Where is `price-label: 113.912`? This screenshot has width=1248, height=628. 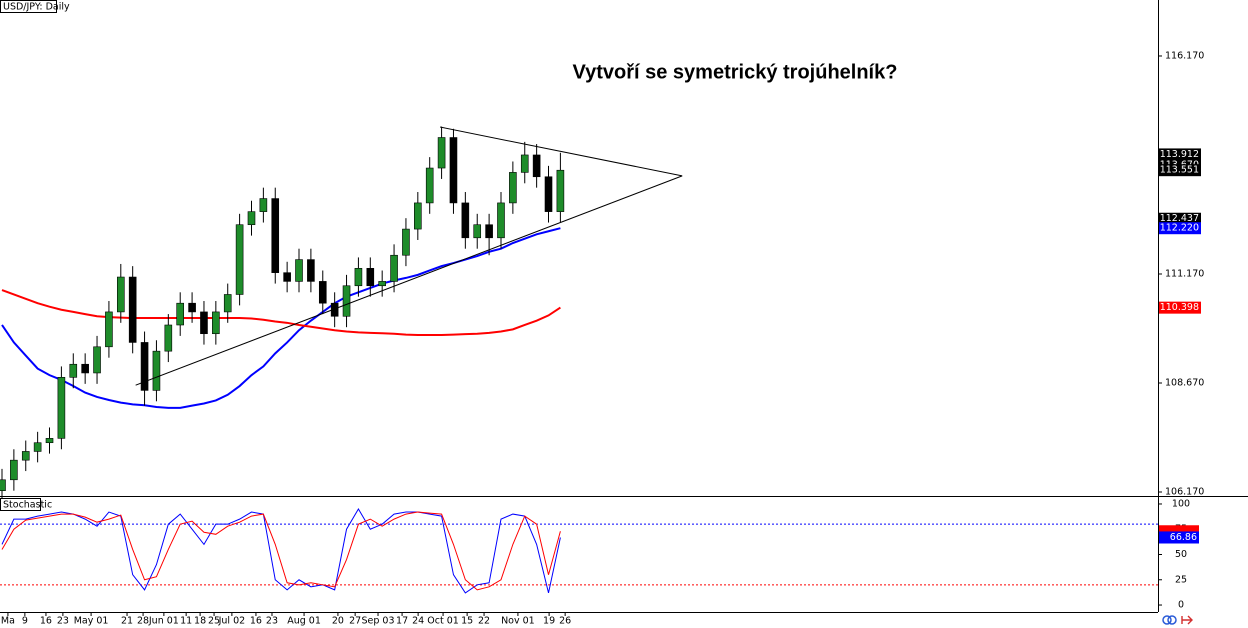
price-label: 113.912 is located at coordinates (1179, 154).